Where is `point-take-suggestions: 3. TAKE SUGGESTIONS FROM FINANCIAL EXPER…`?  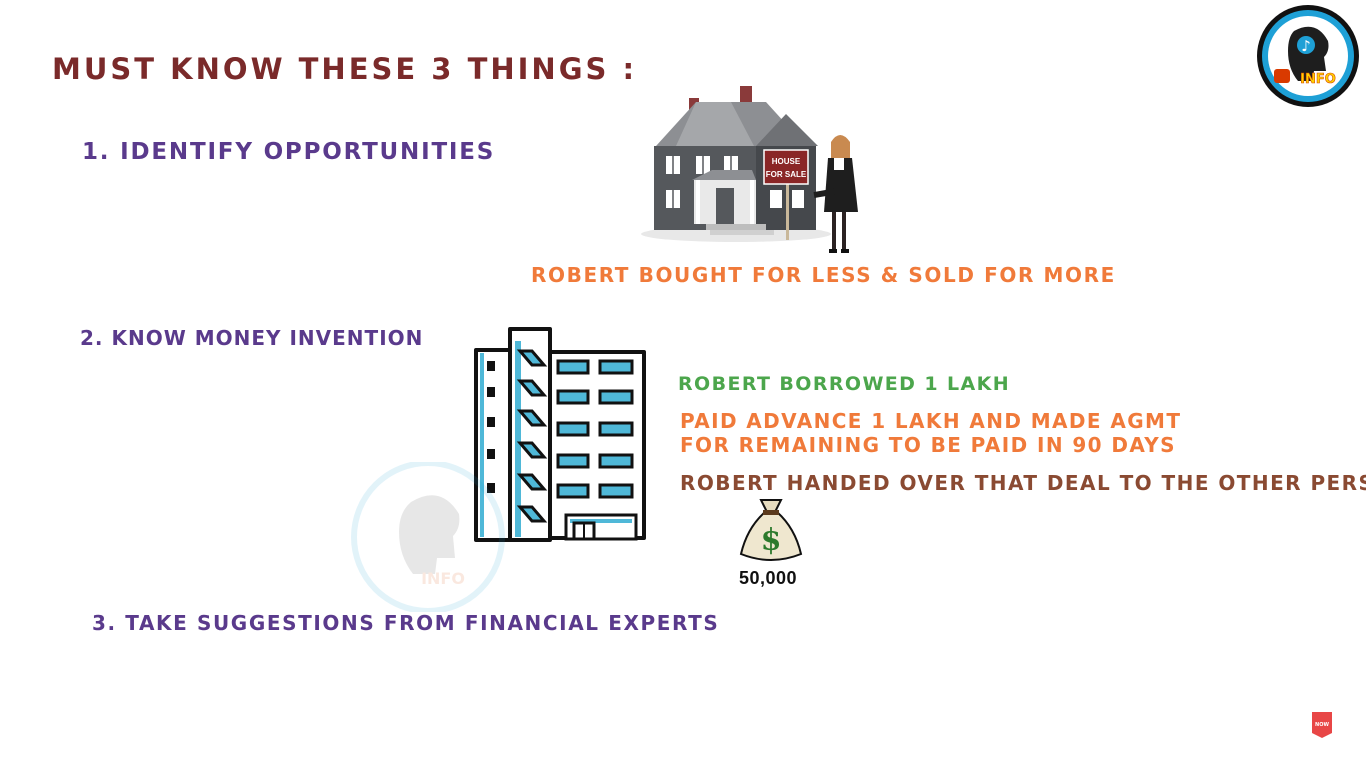 point-take-suggestions: 3. TAKE SUGGESTIONS FROM FINANCIAL EXPER… is located at coordinates (406, 623).